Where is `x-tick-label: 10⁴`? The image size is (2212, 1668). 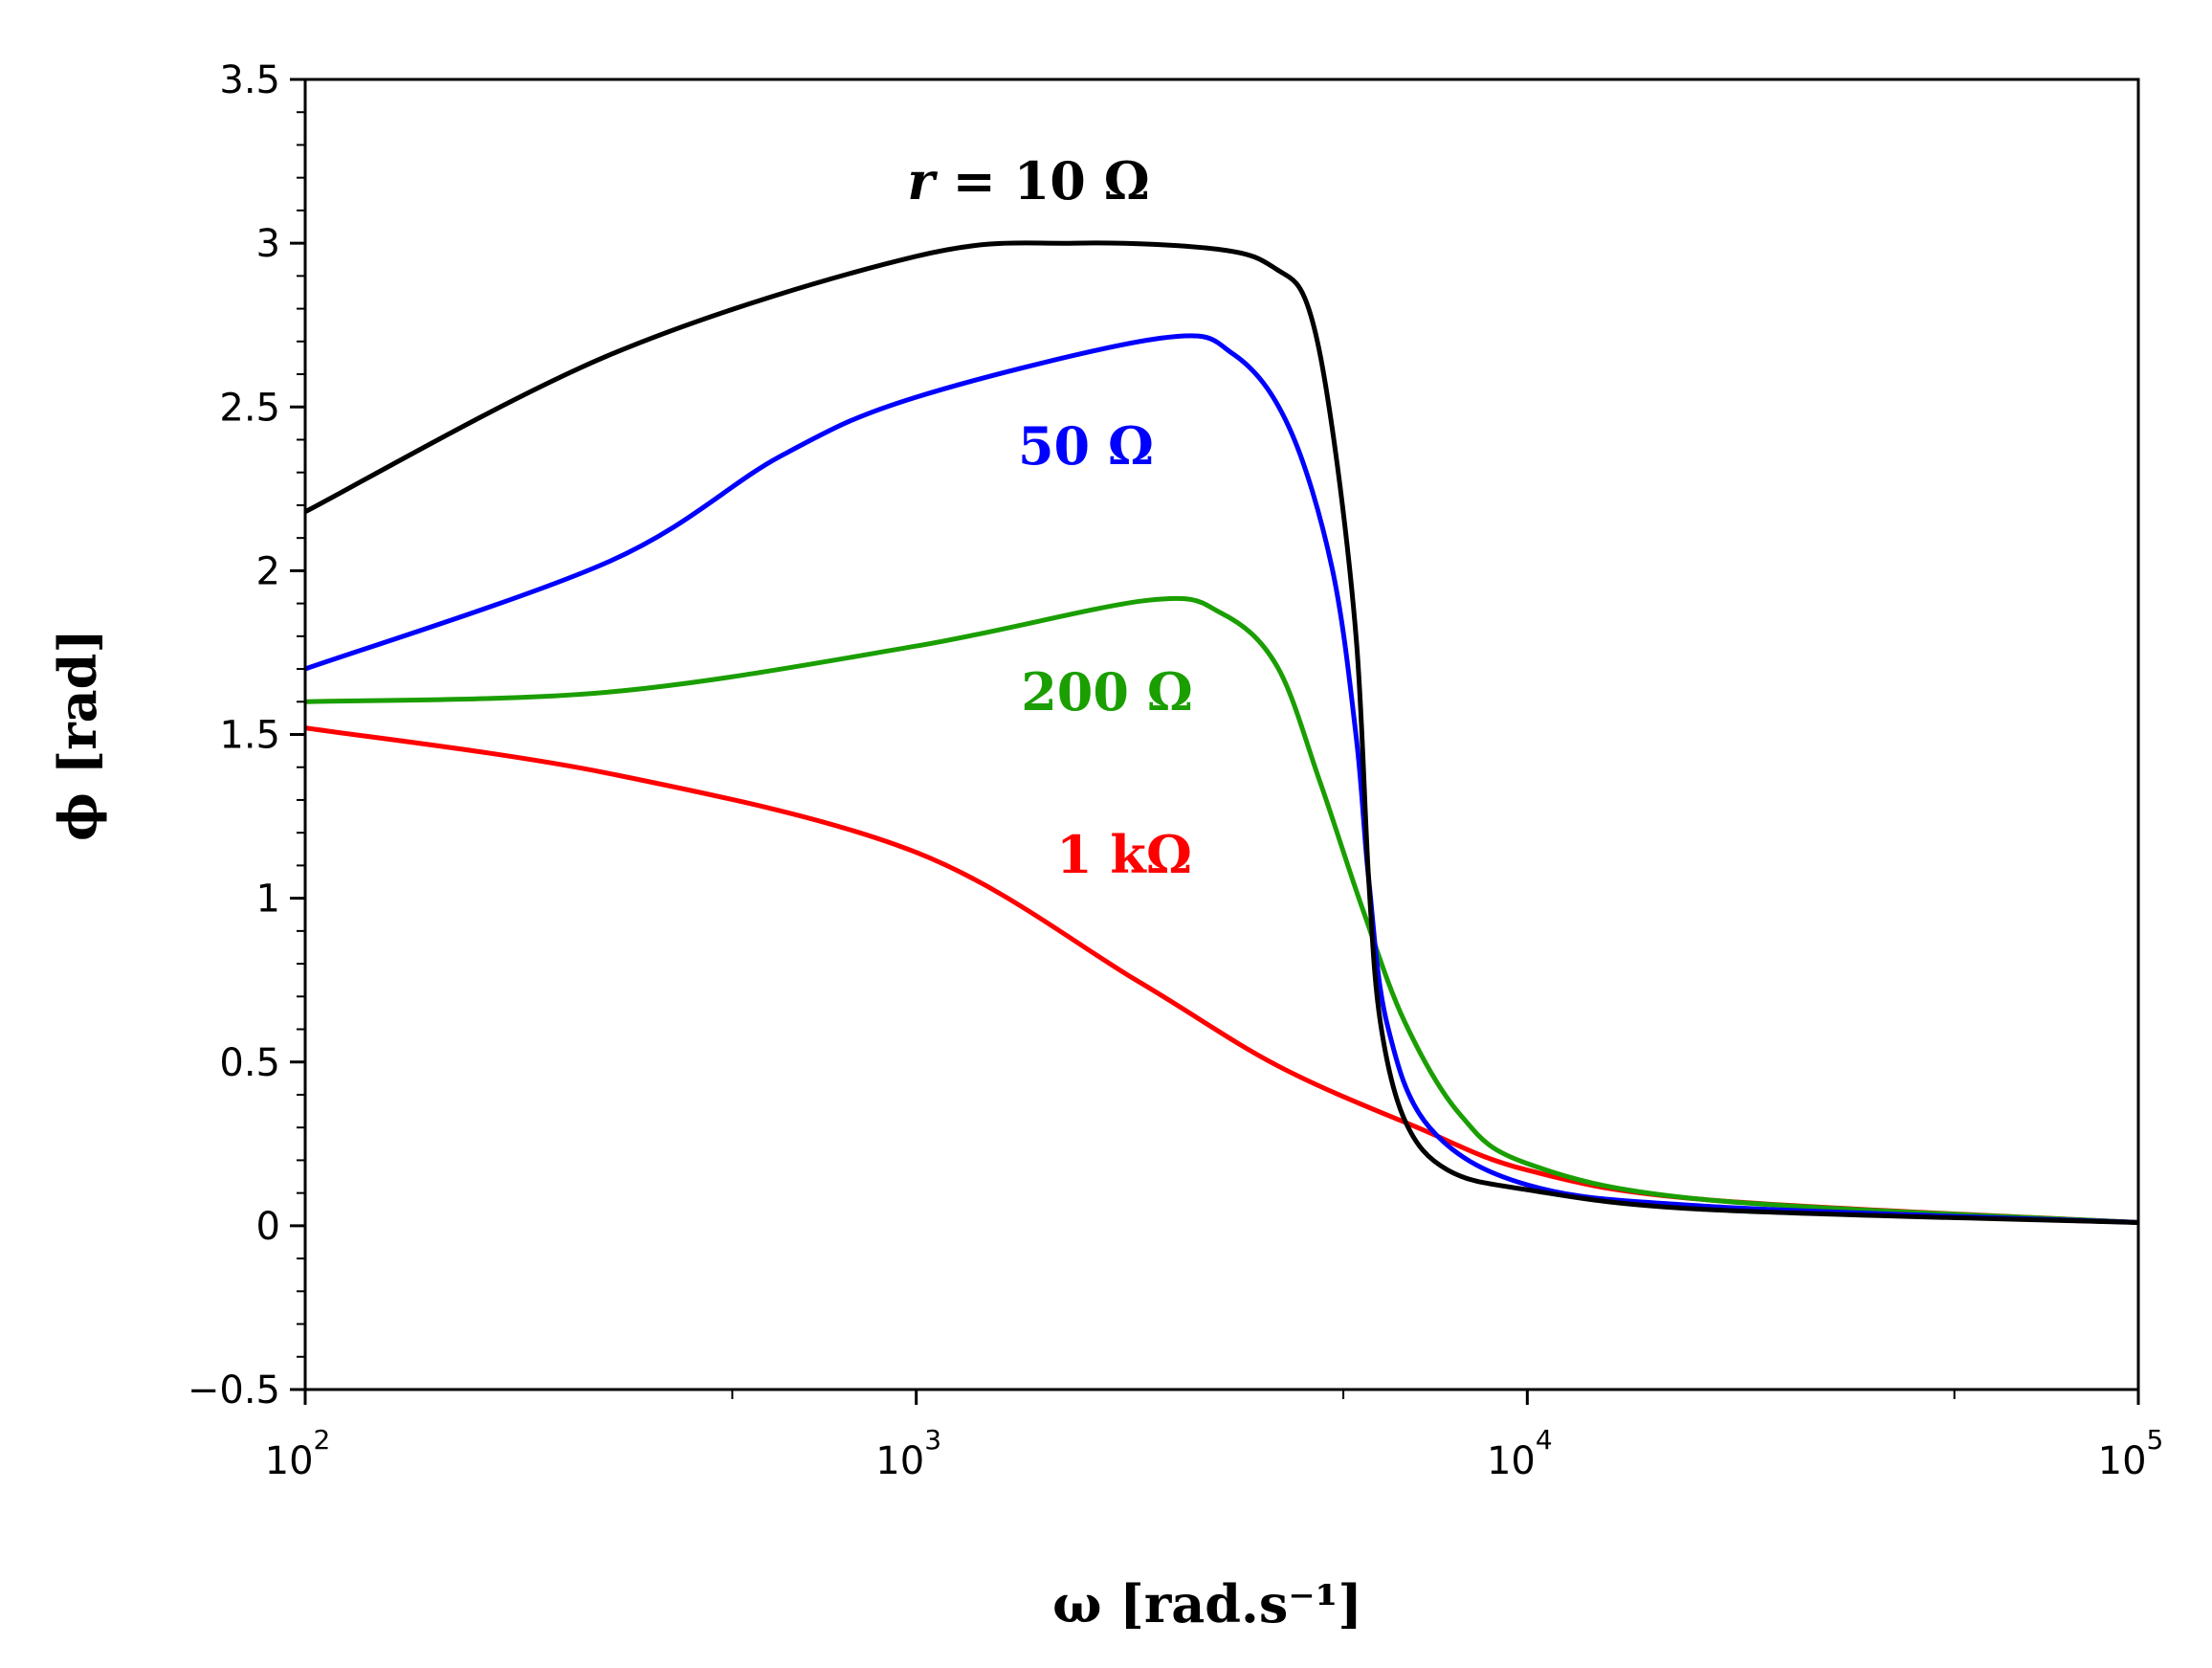 x-tick-label: 10⁴ is located at coordinates (1520, 1453).